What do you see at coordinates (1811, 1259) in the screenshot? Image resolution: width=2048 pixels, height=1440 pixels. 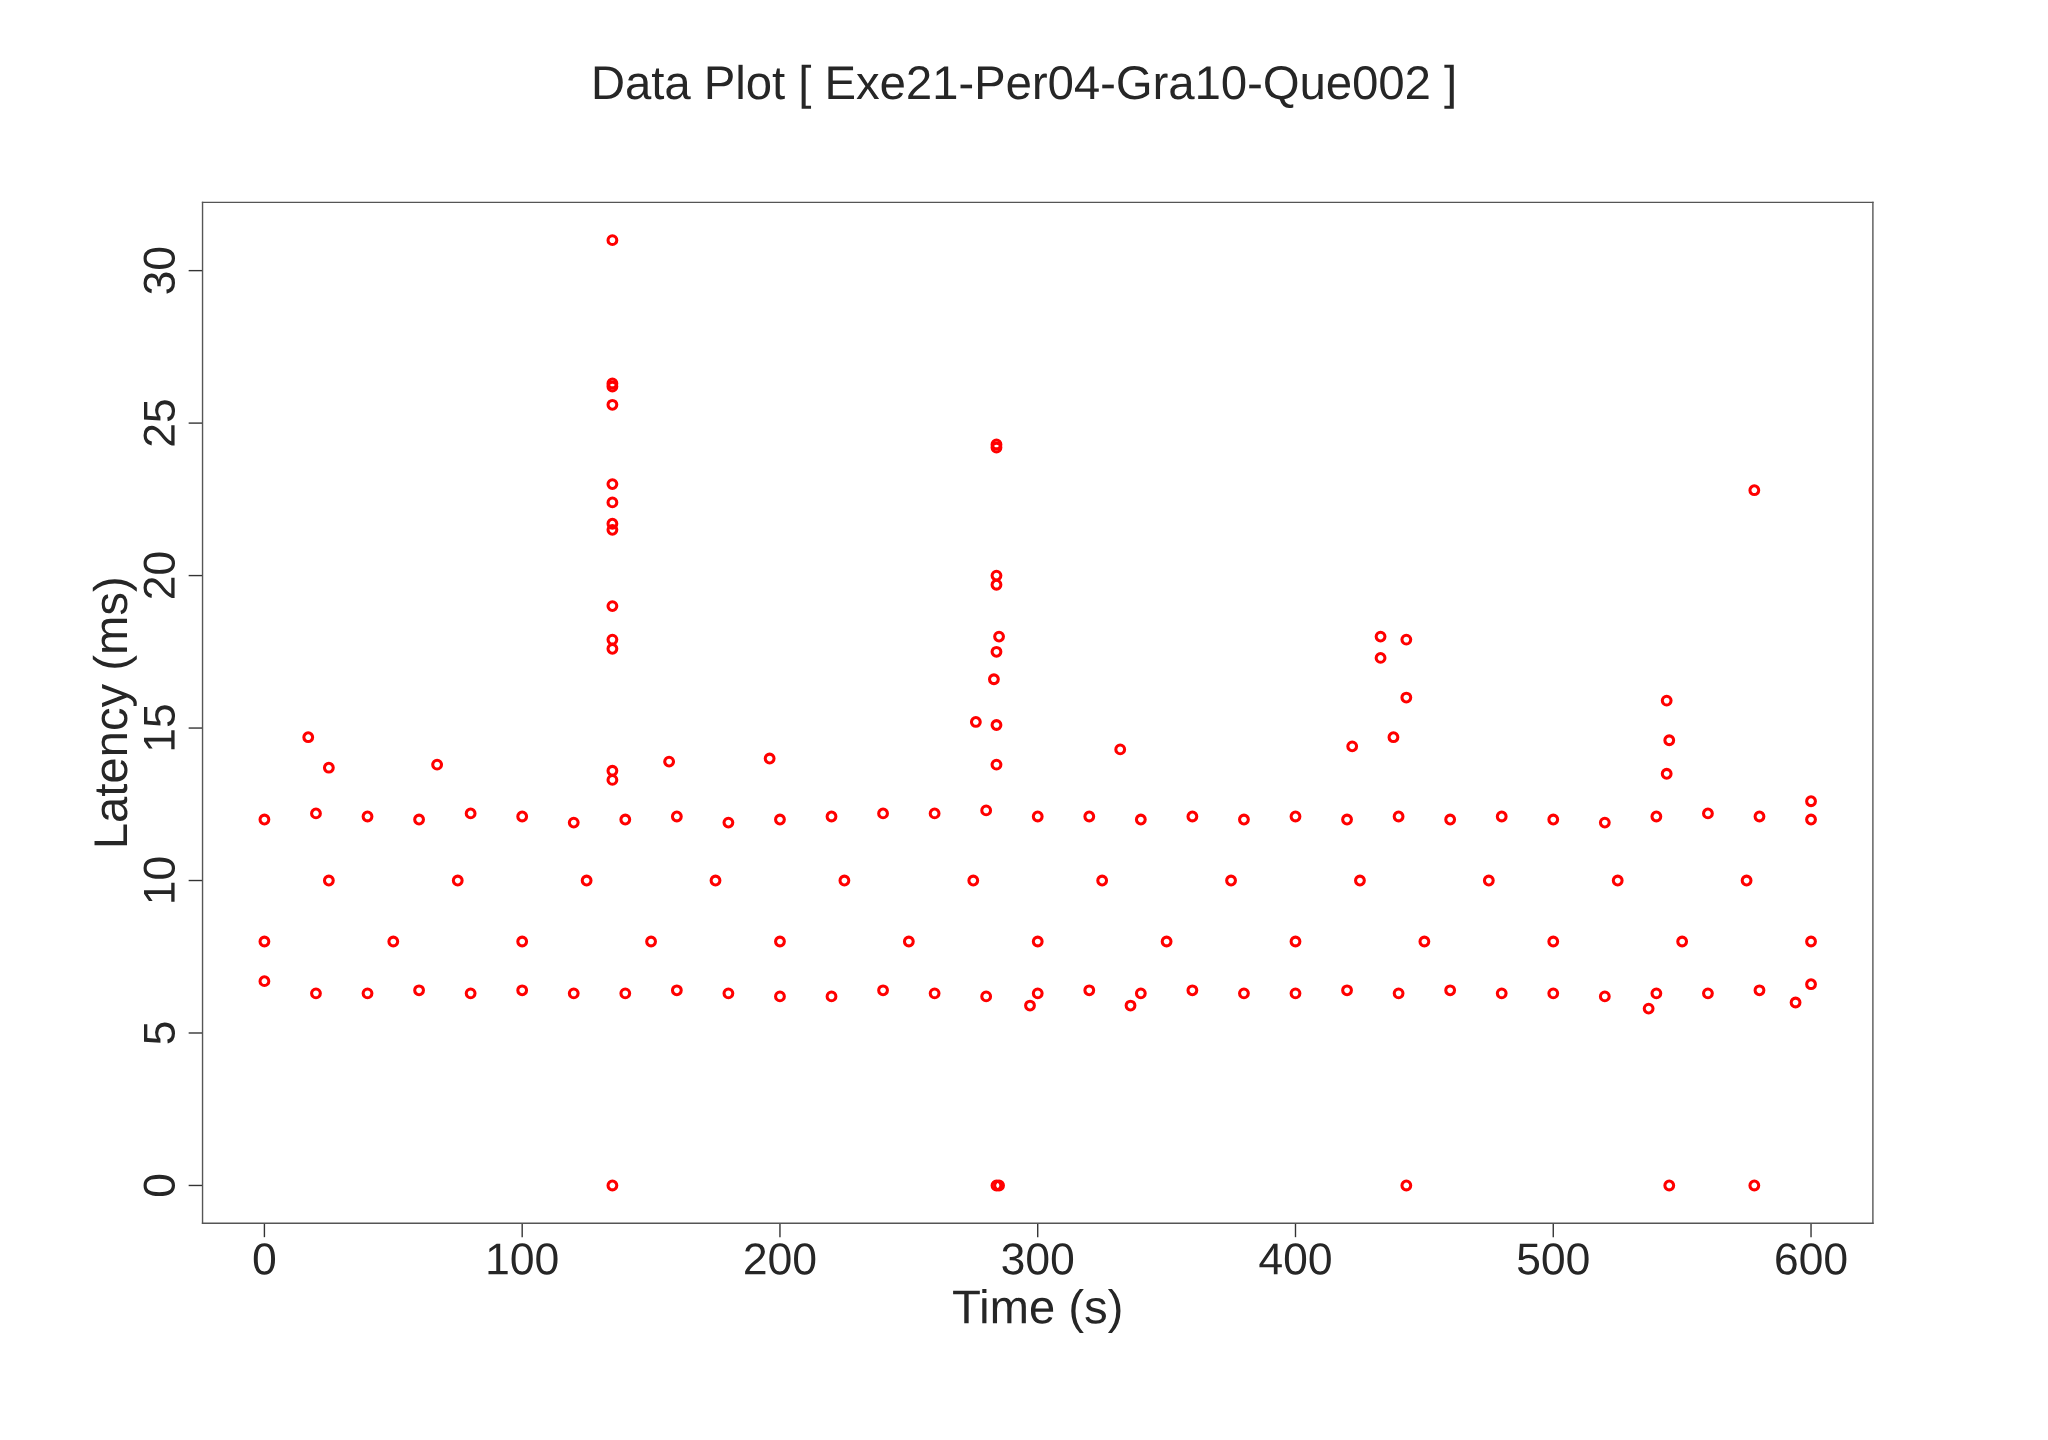 I see `x-tick-label: 600` at bounding box center [1811, 1259].